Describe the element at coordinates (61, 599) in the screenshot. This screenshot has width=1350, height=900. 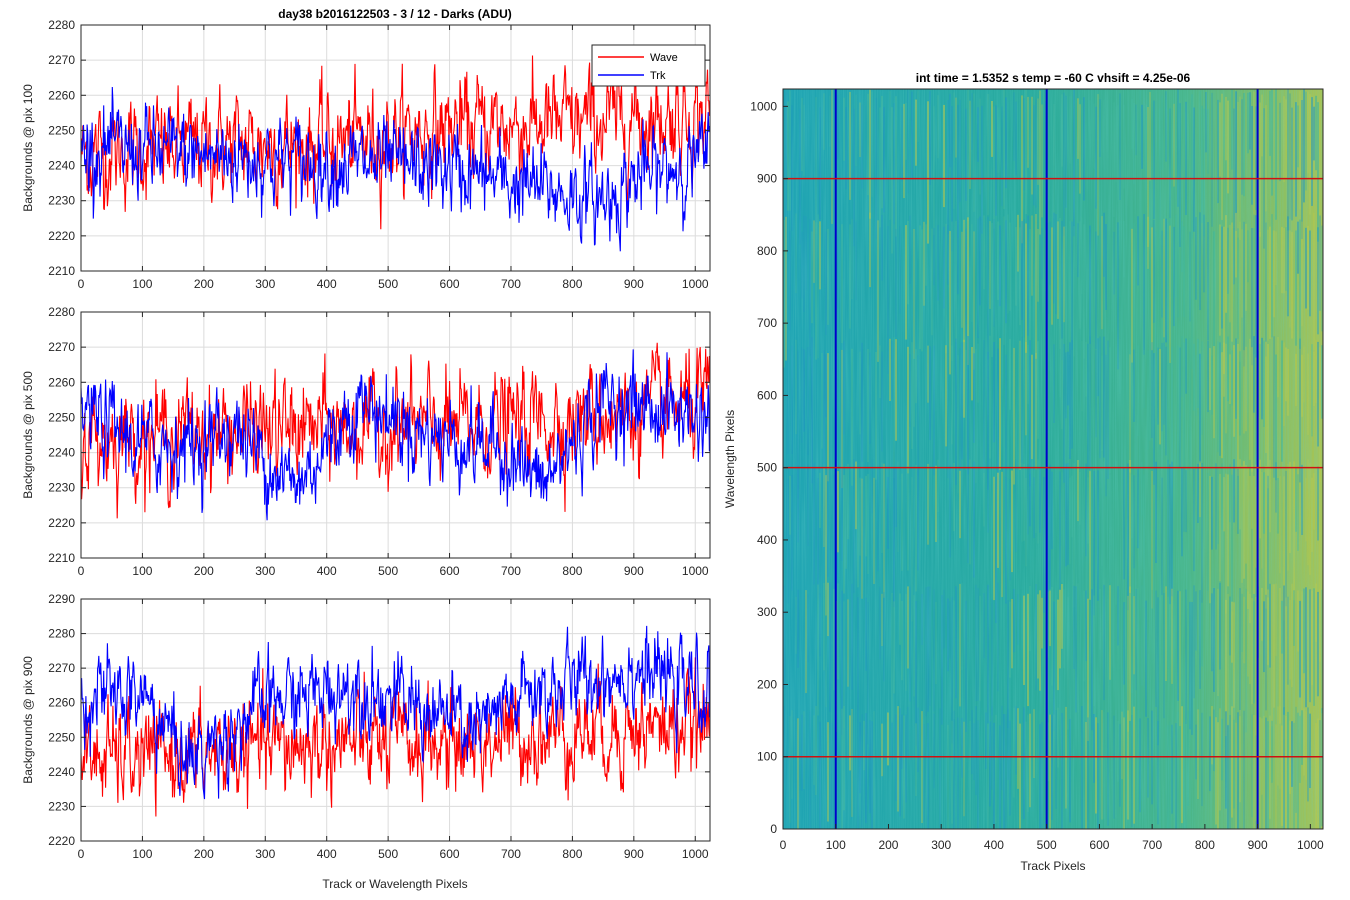
I see `y-tick-label: 2290` at that location.